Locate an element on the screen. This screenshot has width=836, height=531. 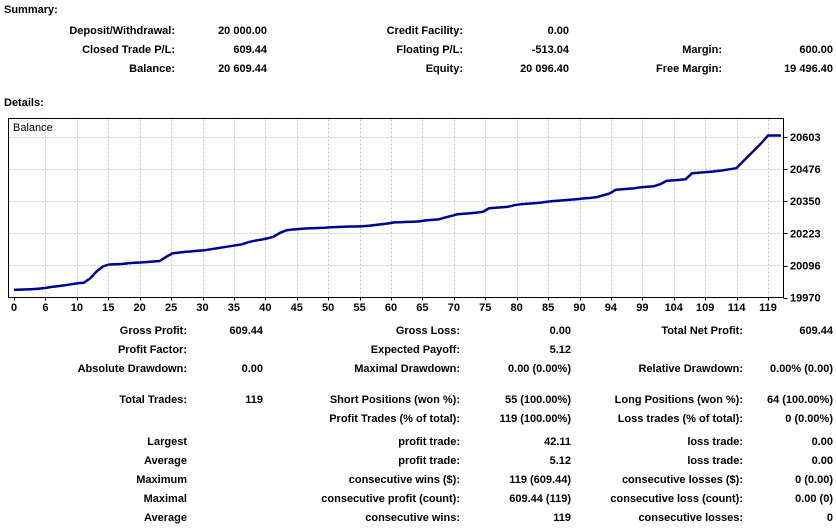
table-row: Profit Factor: Expected Payoff: 5.12 is located at coordinates (418, 350).